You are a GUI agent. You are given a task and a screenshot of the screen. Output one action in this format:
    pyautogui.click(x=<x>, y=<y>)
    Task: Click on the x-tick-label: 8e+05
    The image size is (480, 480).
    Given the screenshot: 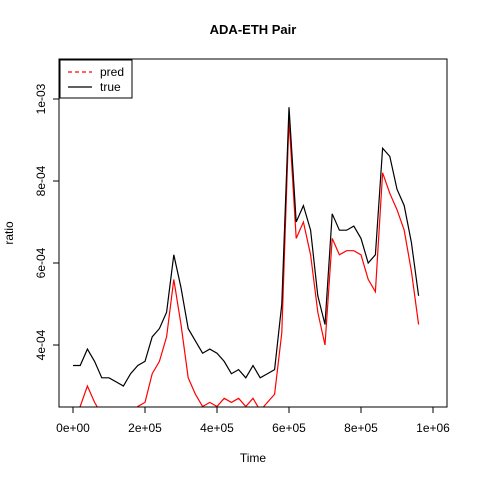 What is the action you would take?
    pyautogui.click(x=361, y=428)
    